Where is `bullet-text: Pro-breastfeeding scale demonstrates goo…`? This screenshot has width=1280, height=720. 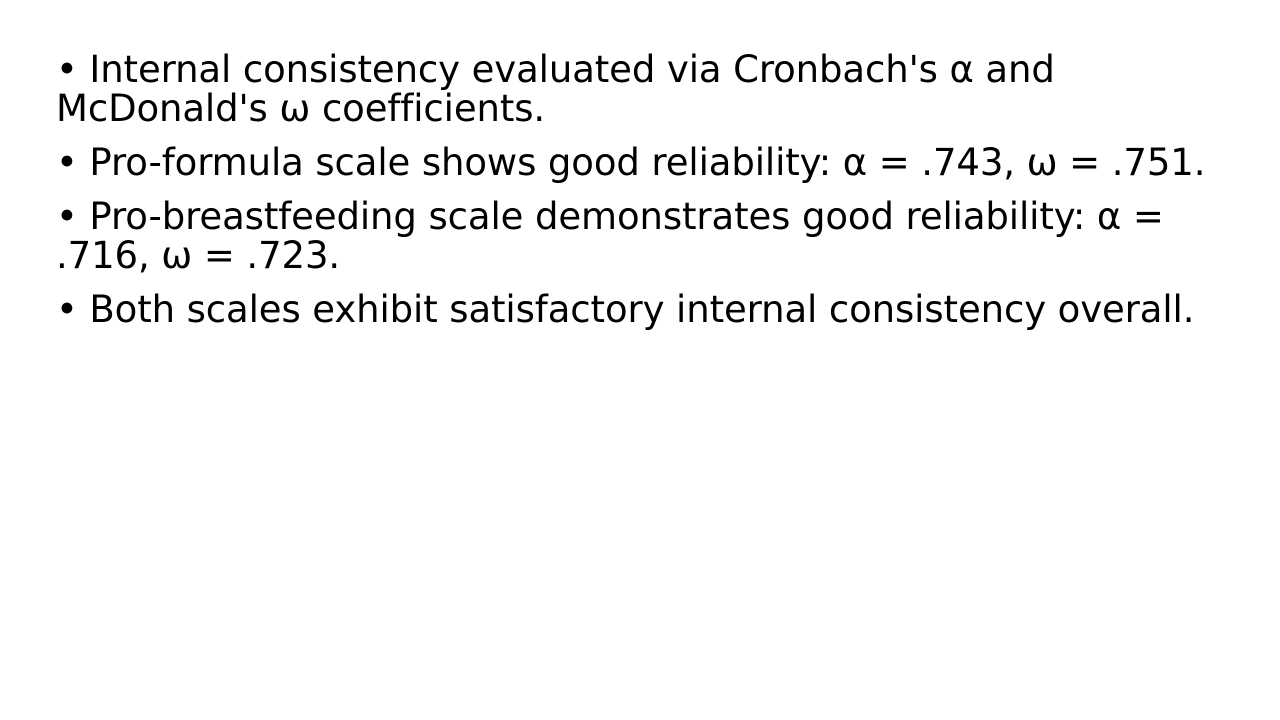
bullet-text: Pro-breastfeeding scale demonstrates goo… is located at coordinates (610, 236).